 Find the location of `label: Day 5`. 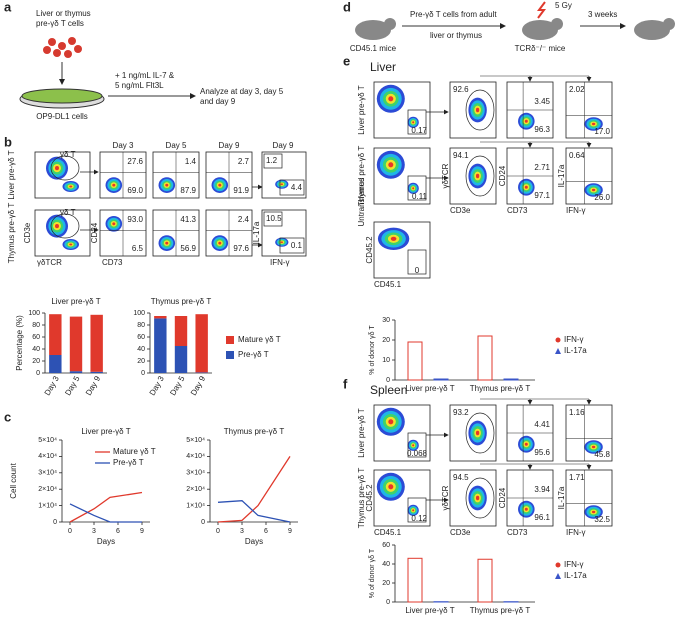

label: Day 5 is located at coordinates (177, 385).